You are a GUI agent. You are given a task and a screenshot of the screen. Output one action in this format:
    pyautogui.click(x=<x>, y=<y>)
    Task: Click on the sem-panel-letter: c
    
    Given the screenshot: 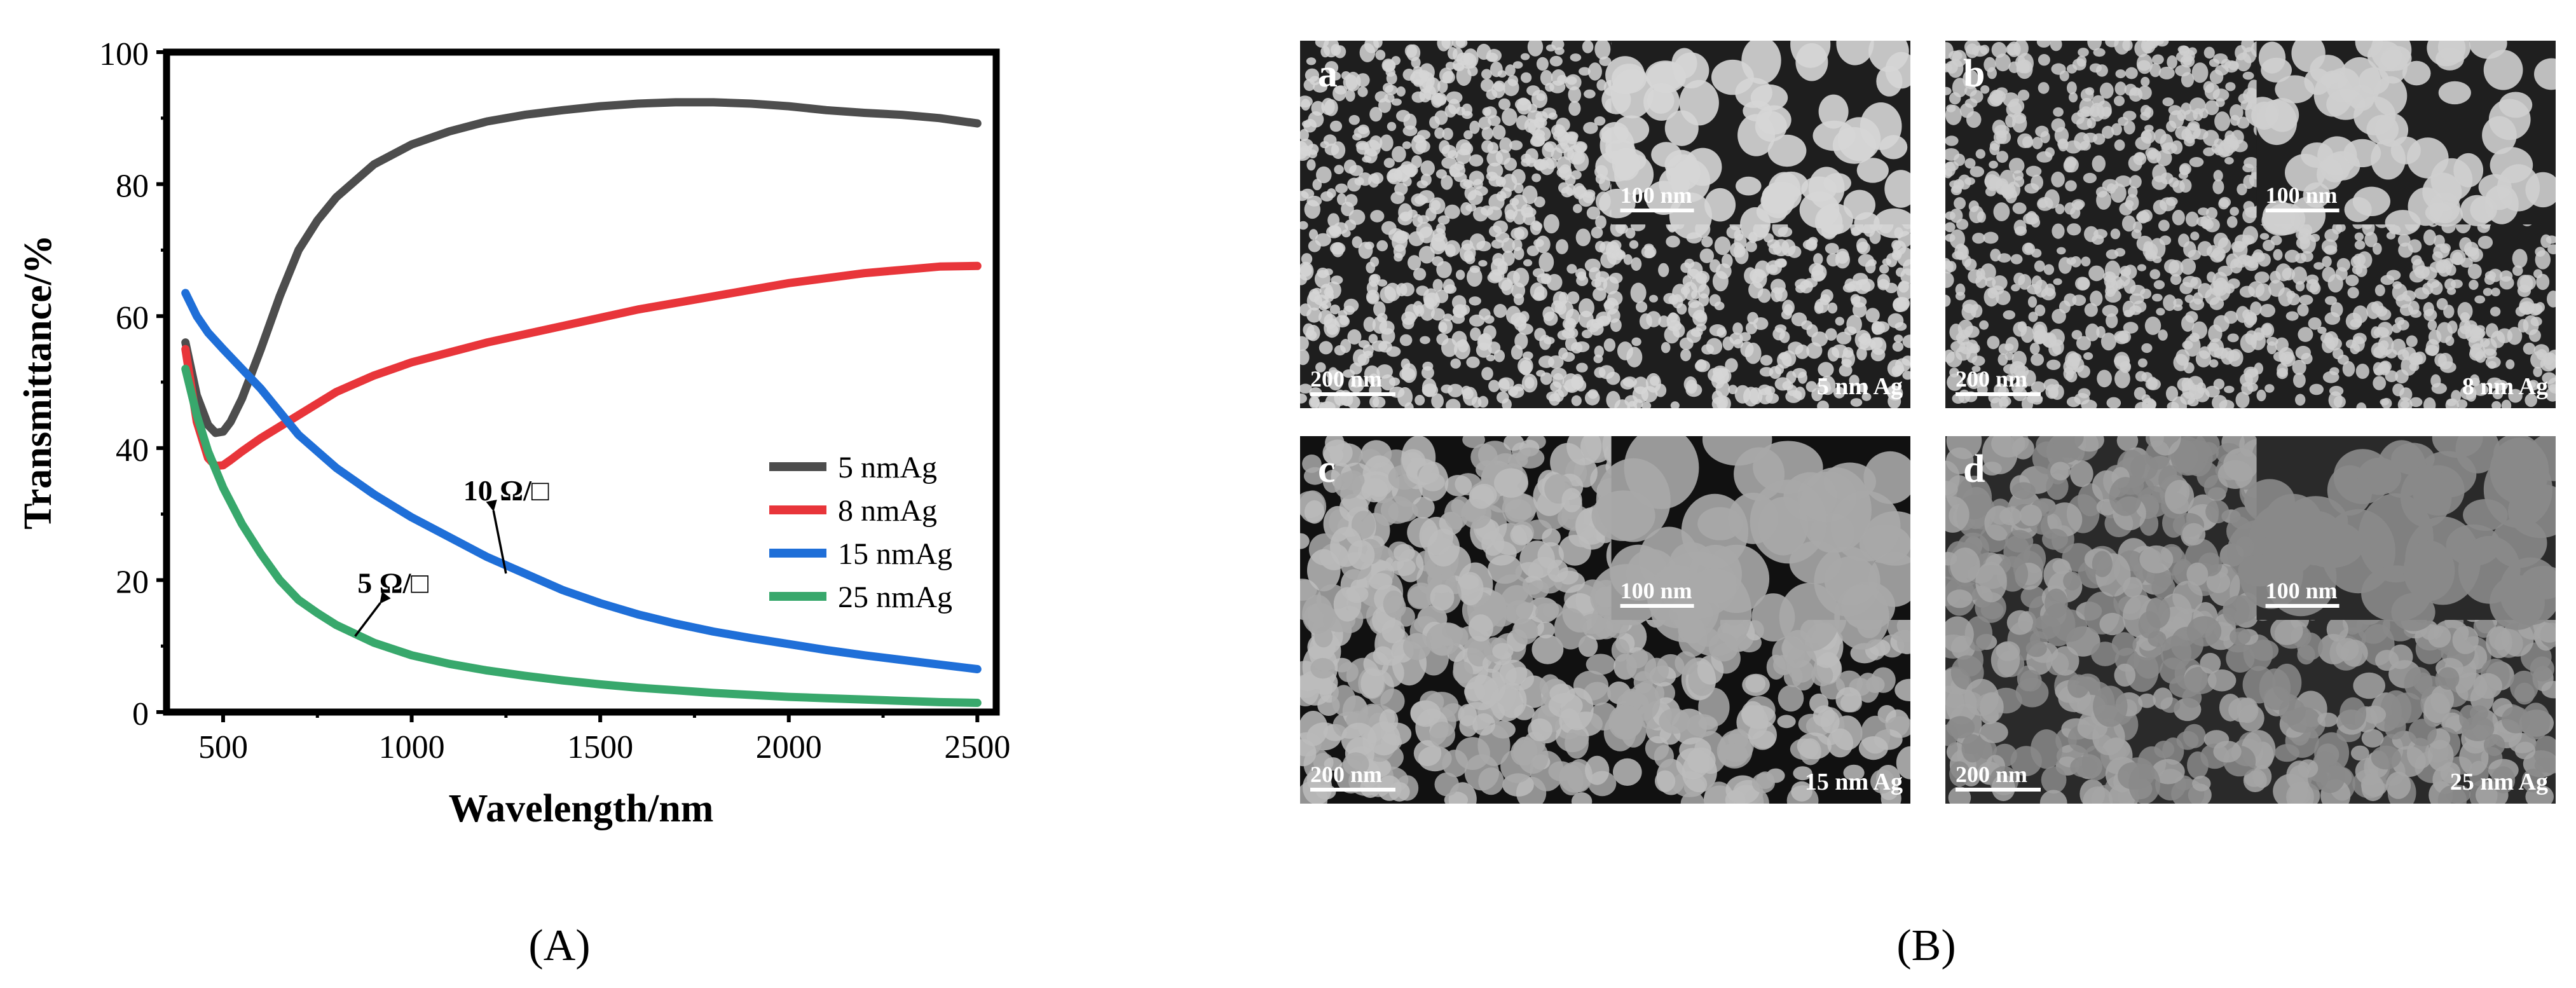 What is the action you would take?
    pyautogui.click(x=1327, y=470)
    